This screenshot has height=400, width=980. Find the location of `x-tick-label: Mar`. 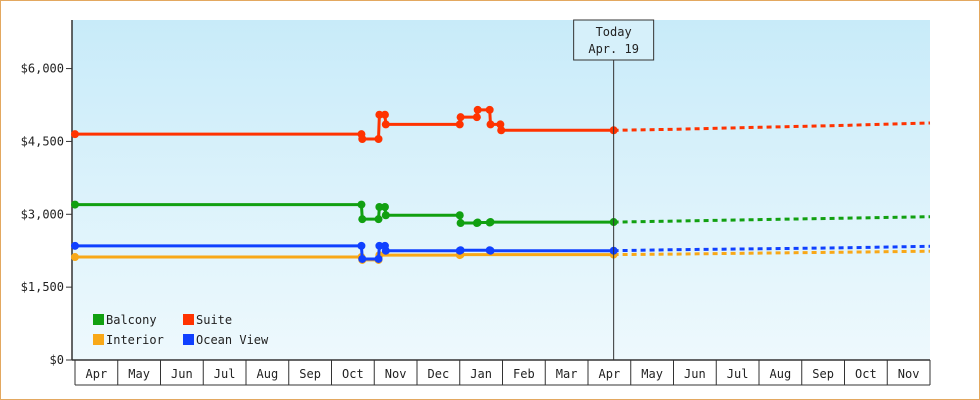

x-tick-label: Mar is located at coordinates (567, 374).